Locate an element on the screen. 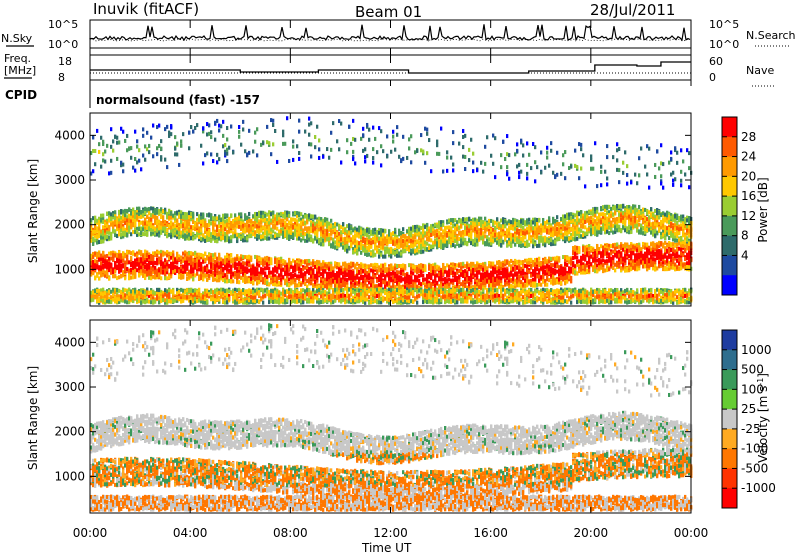 The height and width of the screenshot is (558, 800). freq-panel: Freq. [MHz] 18 8 60 0 Nave is located at coordinates (389, 69).